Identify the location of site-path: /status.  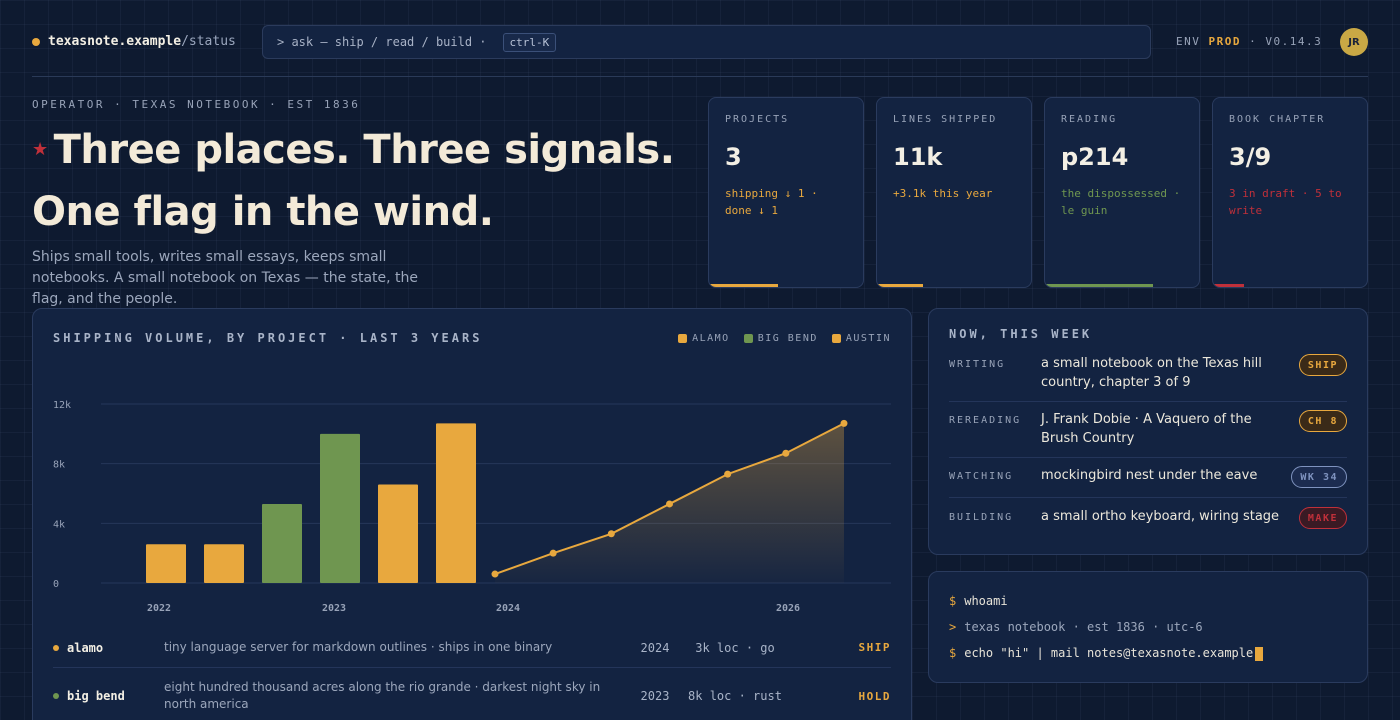
(208, 41).